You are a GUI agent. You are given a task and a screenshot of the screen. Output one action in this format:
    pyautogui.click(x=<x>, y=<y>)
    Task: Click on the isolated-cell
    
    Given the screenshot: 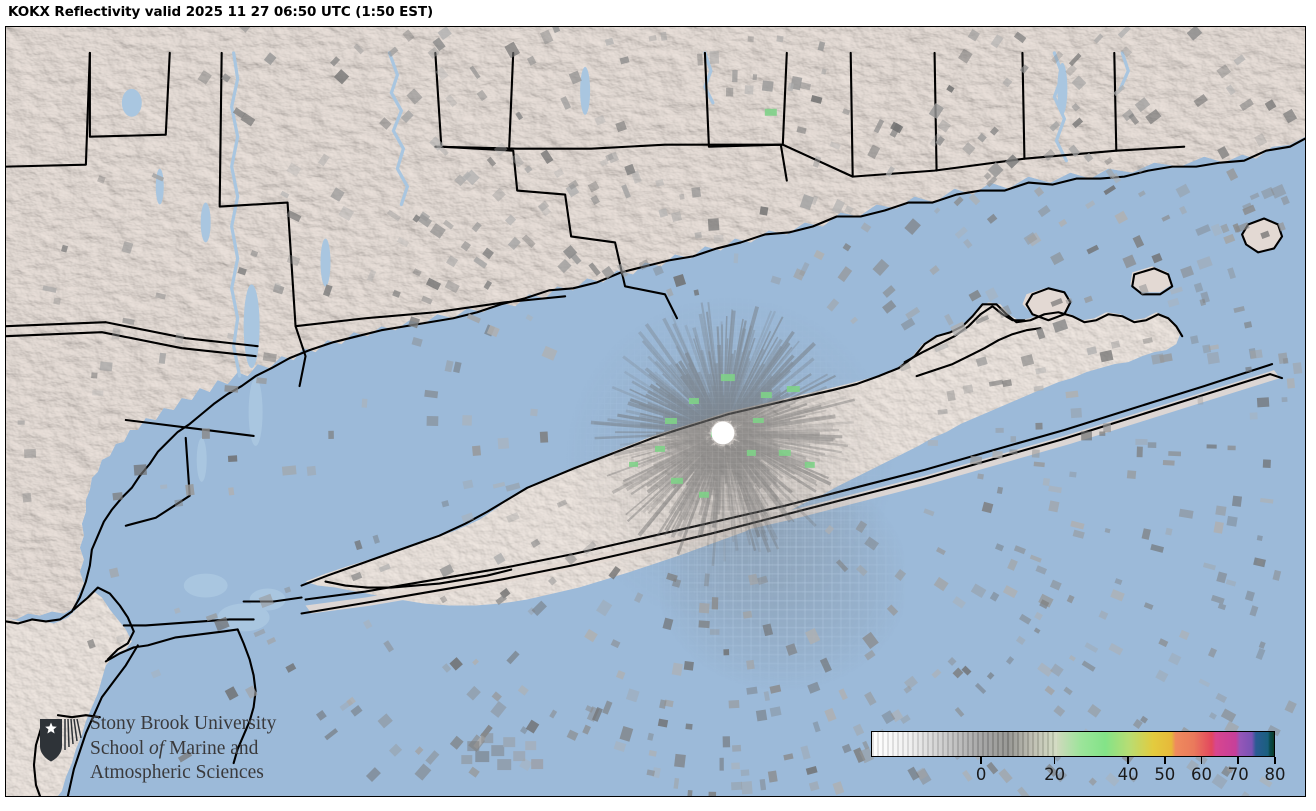 What is the action you would take?
    pyautogui.click(x=502, y=752)
    